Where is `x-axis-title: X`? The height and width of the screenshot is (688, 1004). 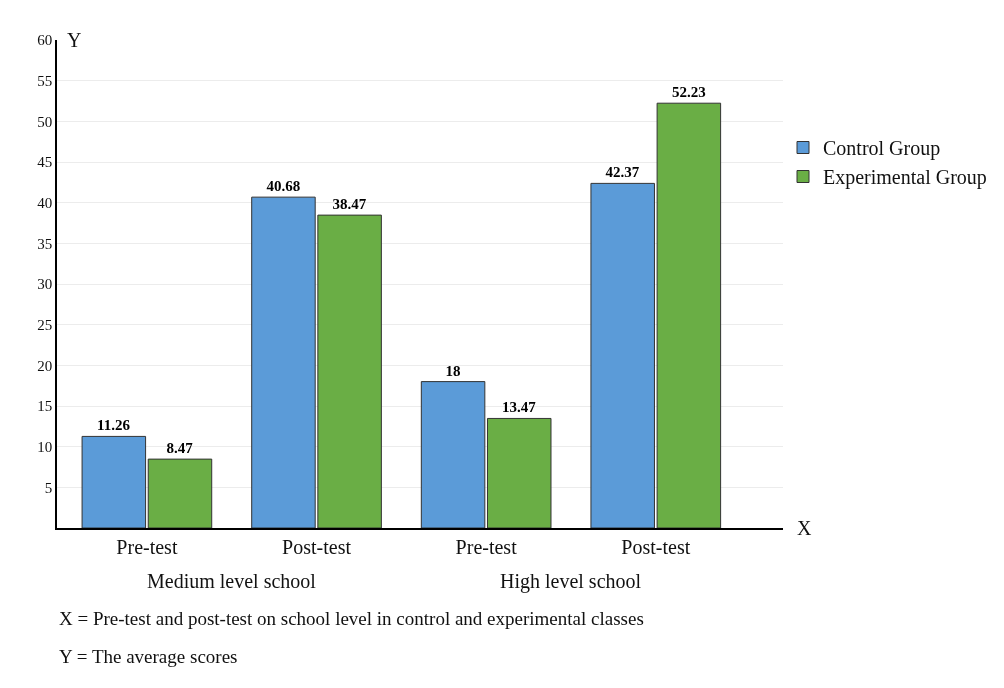
x-axis-title: X is located at coordinates (804, 528).